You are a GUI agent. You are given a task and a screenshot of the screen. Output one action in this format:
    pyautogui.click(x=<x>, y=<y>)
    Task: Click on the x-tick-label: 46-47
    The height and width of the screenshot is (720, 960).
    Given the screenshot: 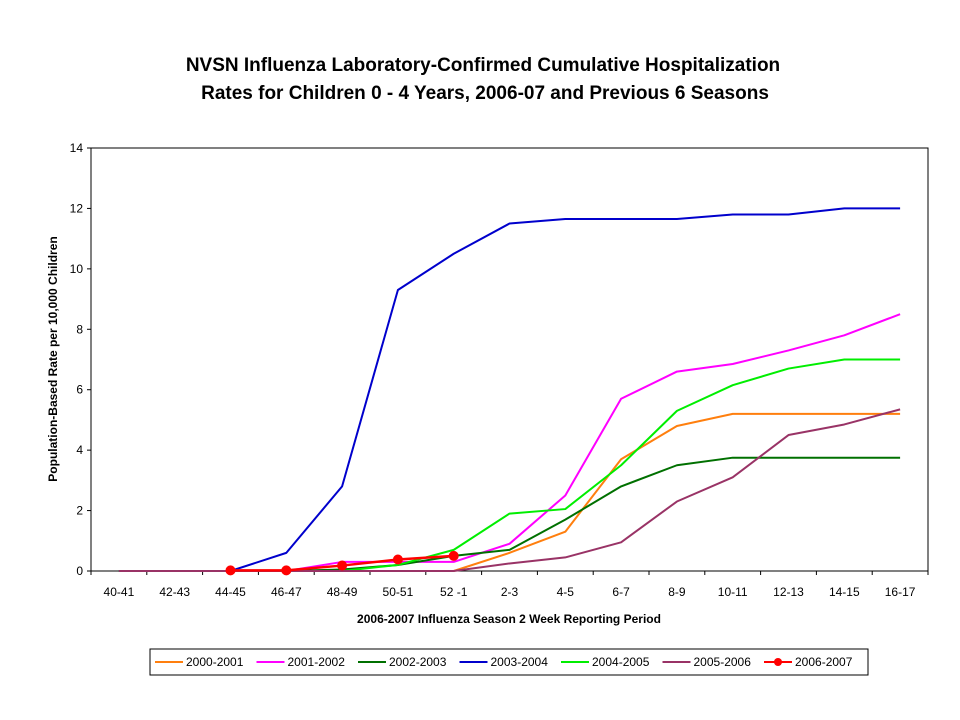 What is the action you would take?
    pyautogui.click(x=286, y=592)
    